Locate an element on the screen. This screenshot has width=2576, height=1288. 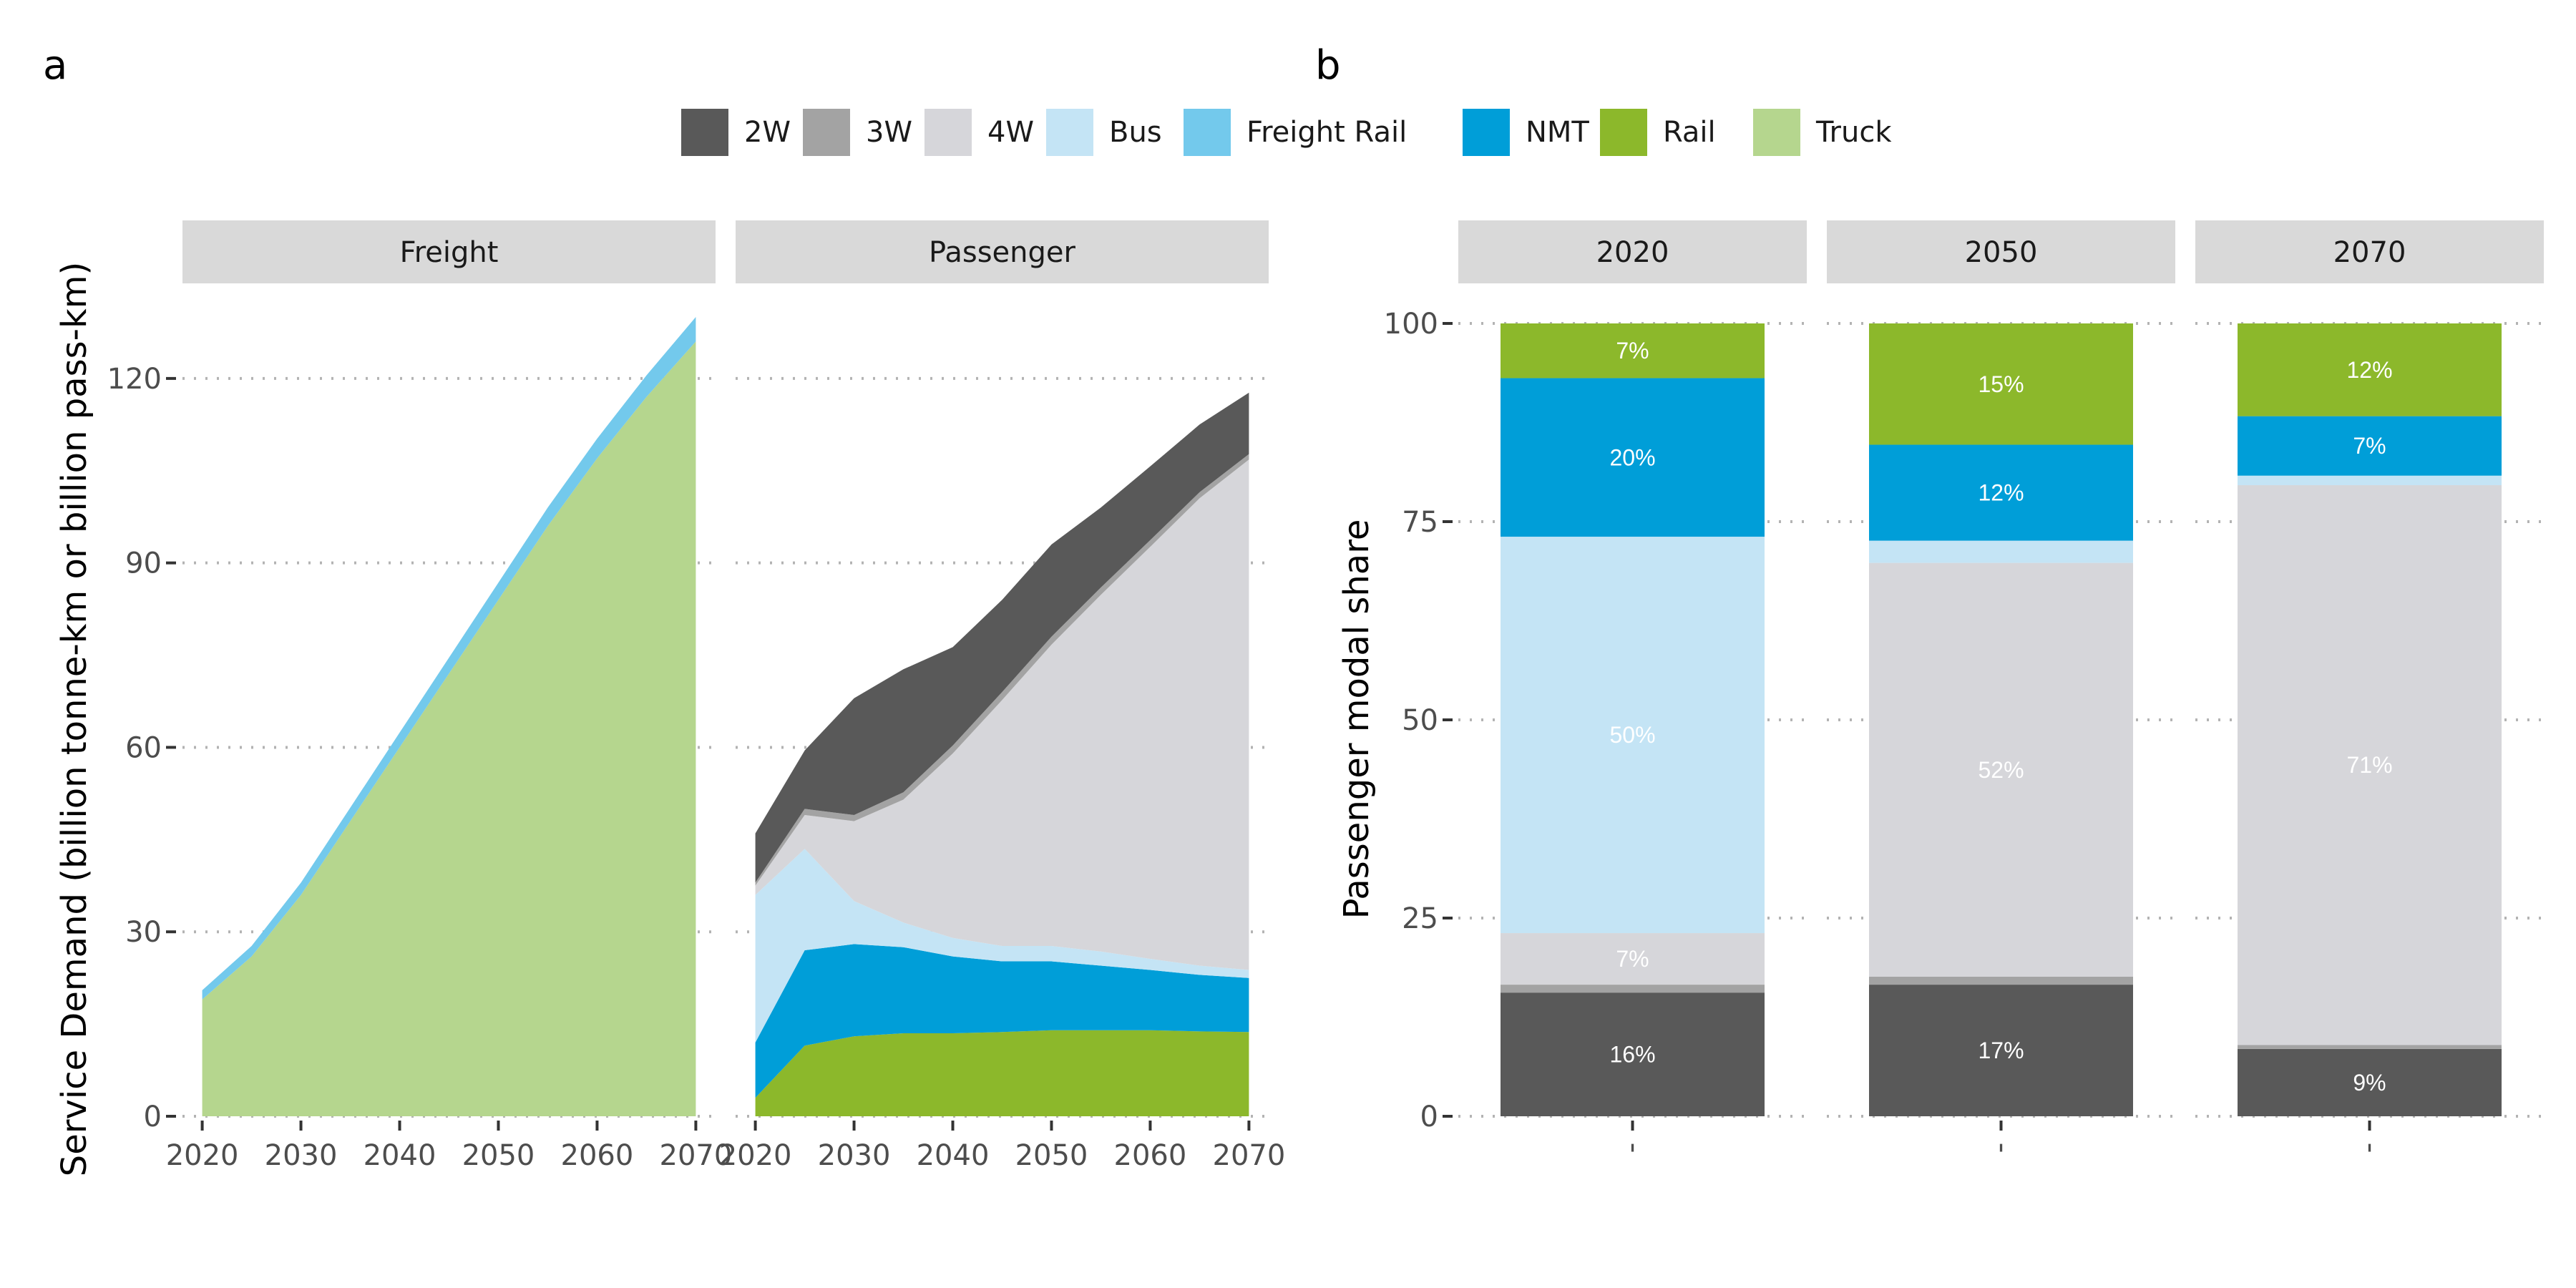
panel-b-strip-label-2070: 2070 is located at coordinates (2369, 252).